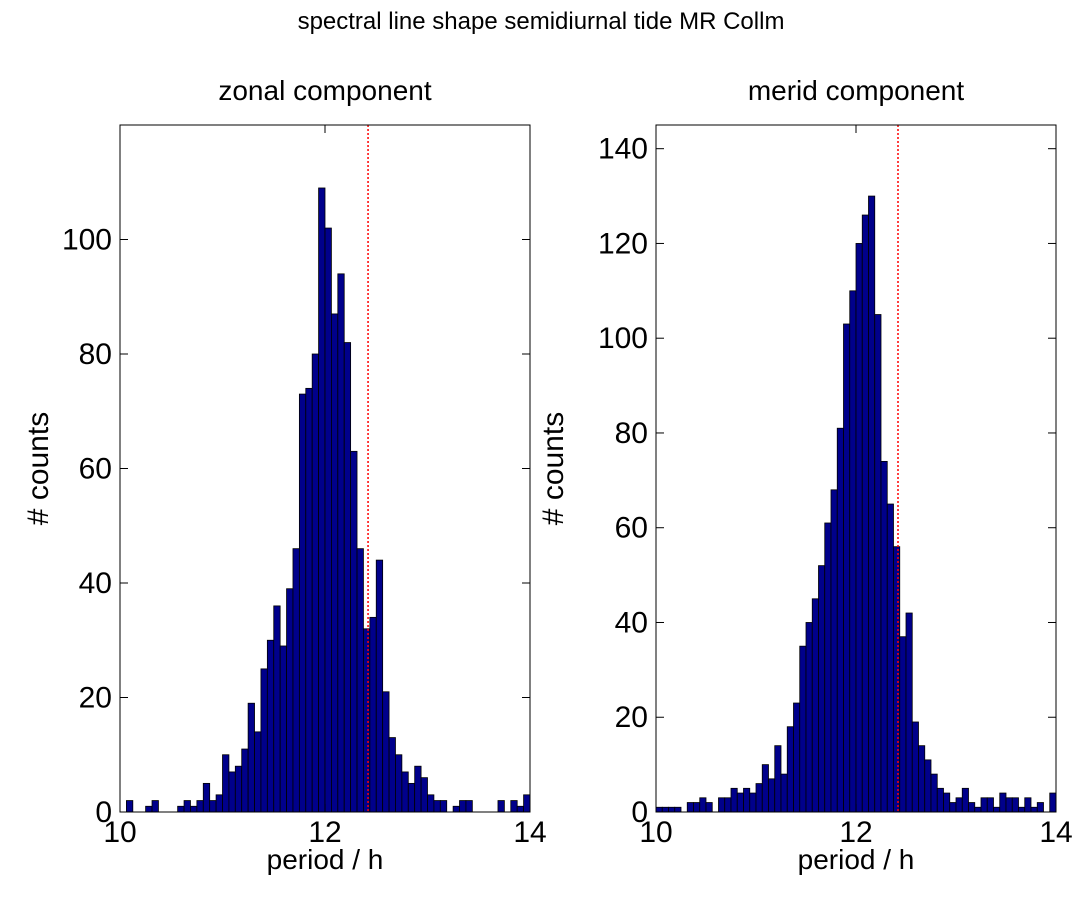  I want to click on merid-xtick-label-0: 10, so click(655, 832).